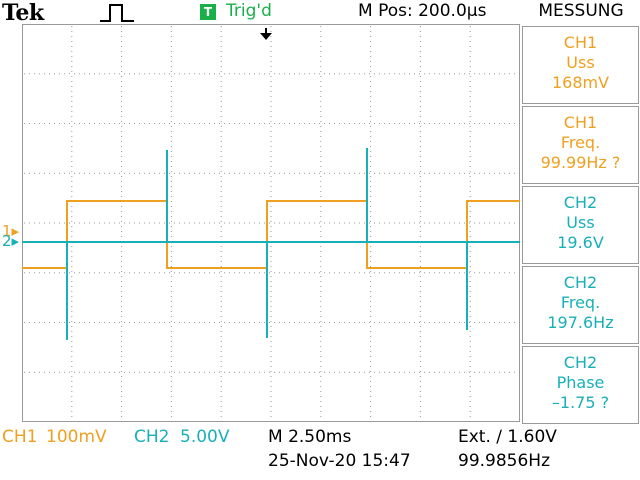 The image size is (640, 480). Describe the element at coordinates (249, 11) in the screenshot. I see `trigger-status: Trig'd` at that location.